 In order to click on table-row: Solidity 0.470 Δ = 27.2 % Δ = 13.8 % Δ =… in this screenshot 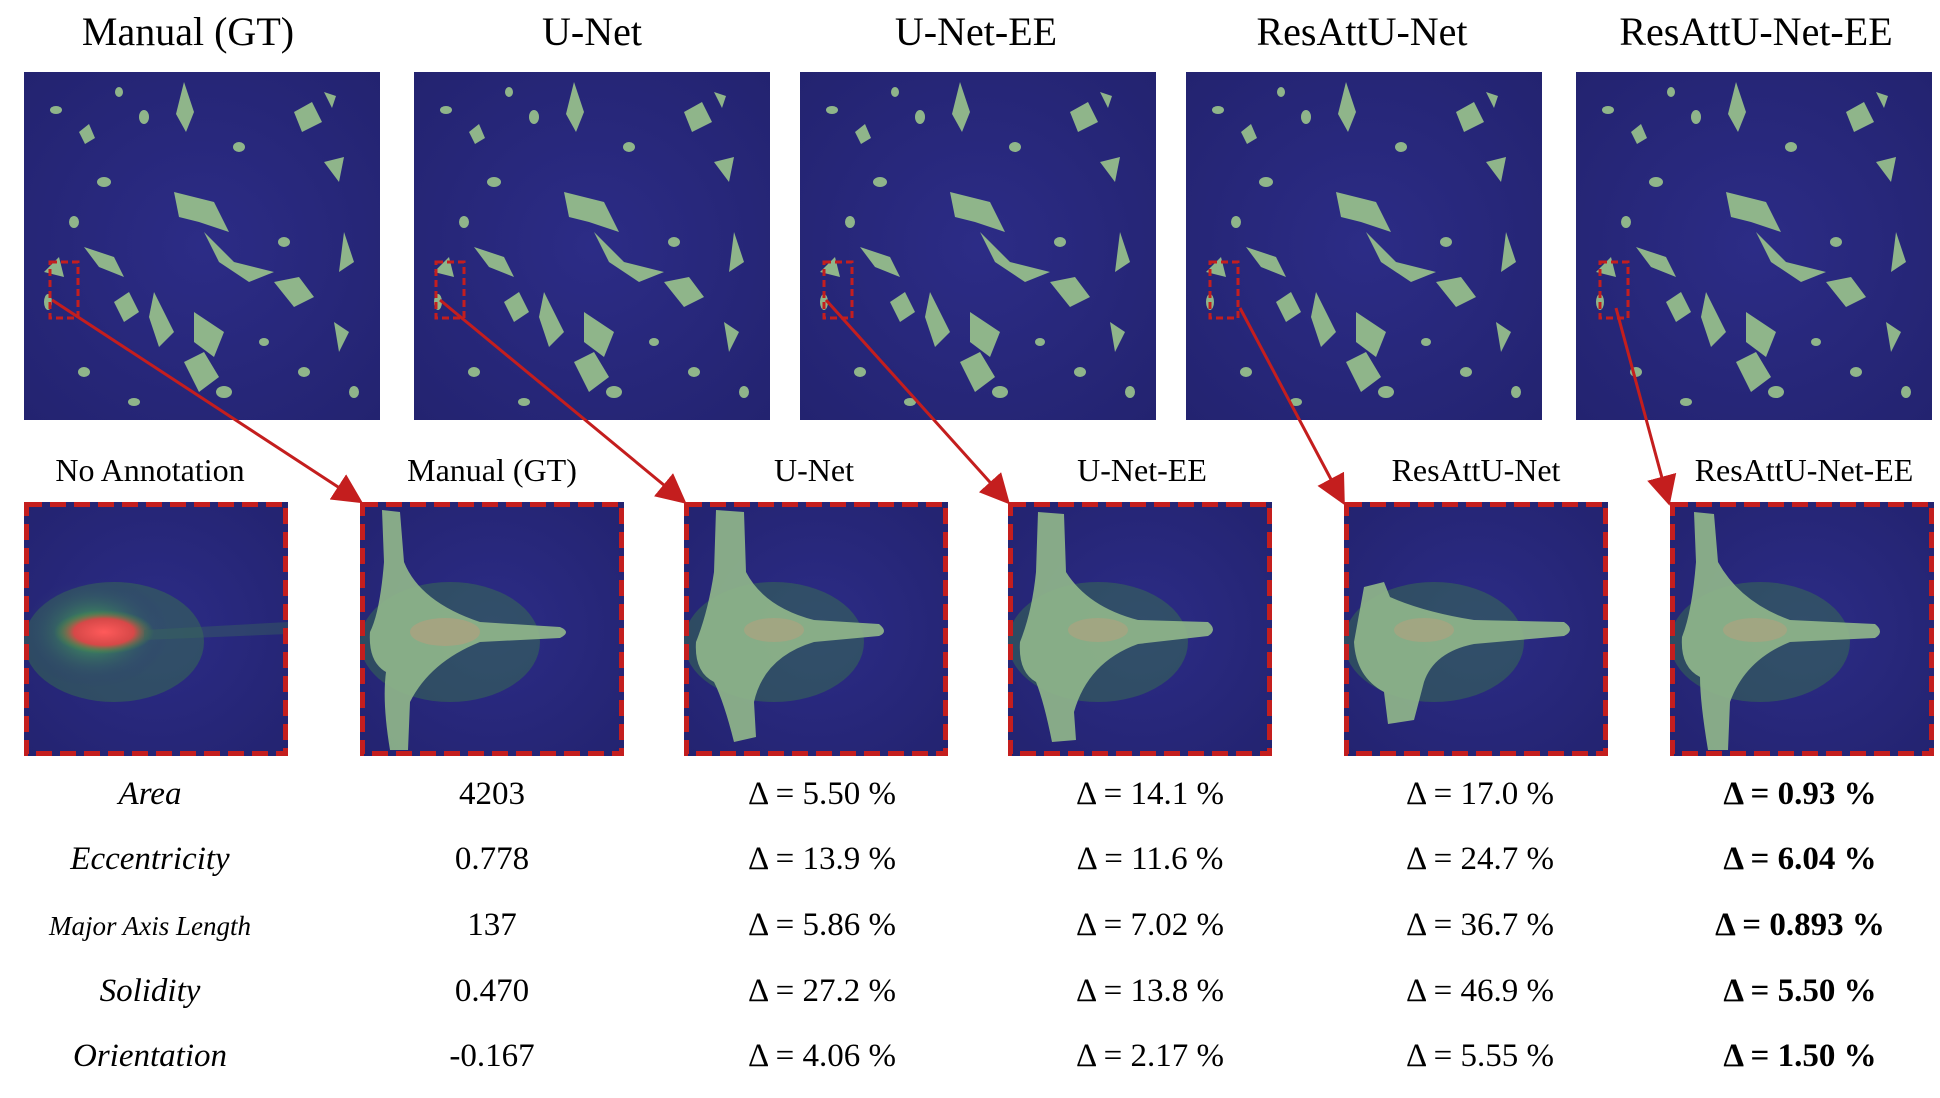, I will do `click(970, 1003)`.